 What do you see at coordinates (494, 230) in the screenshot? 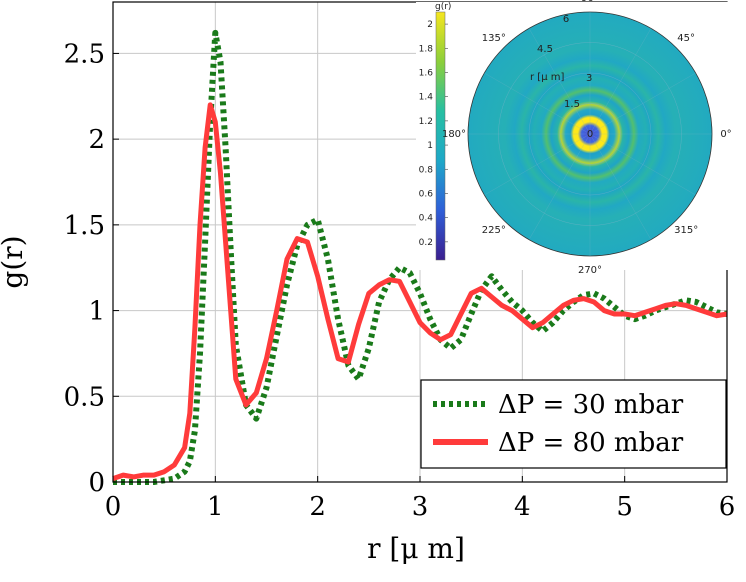
I see `polar-angle-label: 225°` at bounding box center [494, 230].